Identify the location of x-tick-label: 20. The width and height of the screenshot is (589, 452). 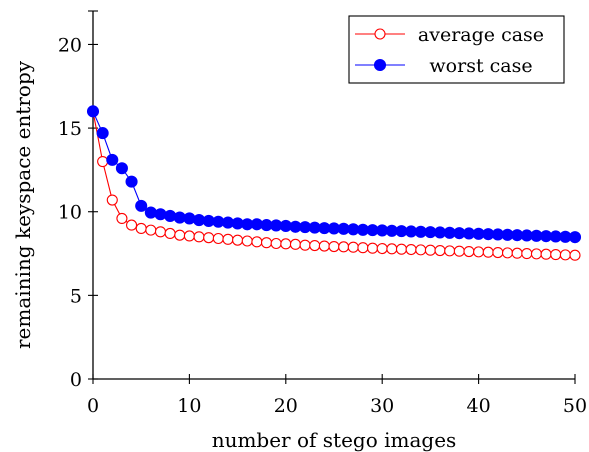
(286, 406).